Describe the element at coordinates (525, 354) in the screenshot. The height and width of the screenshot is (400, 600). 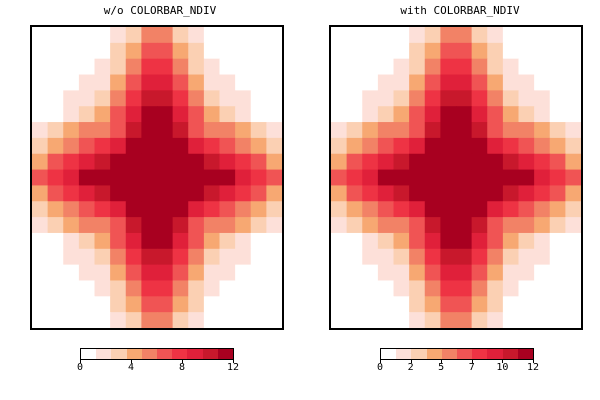
I see `right-colorbar-swatch` at that location.